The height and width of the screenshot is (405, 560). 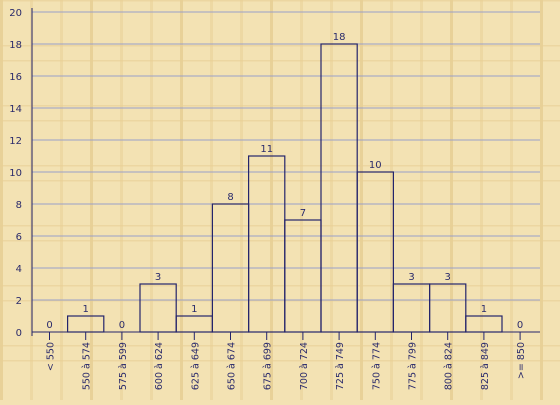 I want to click on y-tick-label: 20, so click(x=15, y=13).